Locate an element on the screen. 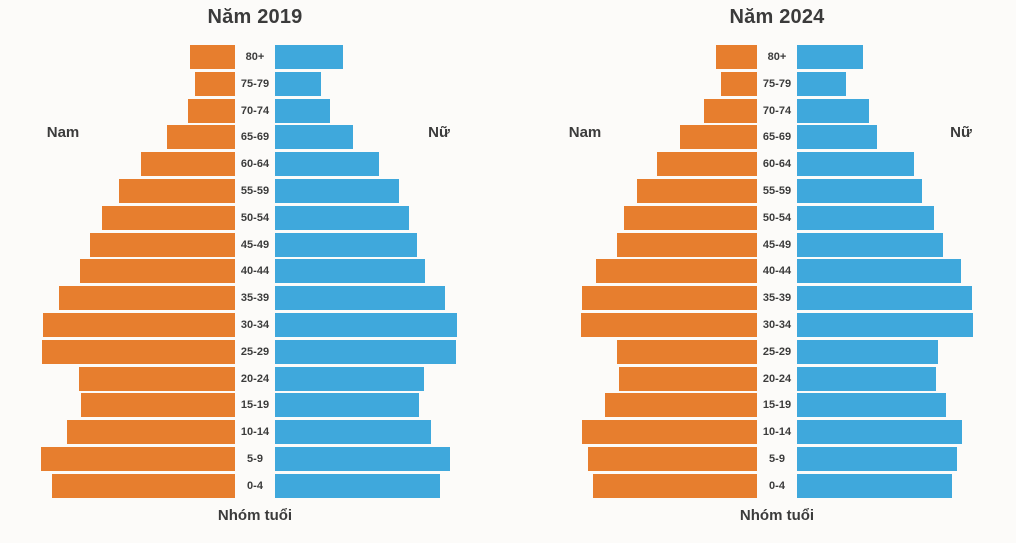 Image resolution: width=1016 pixels, height=543 pixels. pyramid-row: 70-74 is located at coordinates (777, 110).